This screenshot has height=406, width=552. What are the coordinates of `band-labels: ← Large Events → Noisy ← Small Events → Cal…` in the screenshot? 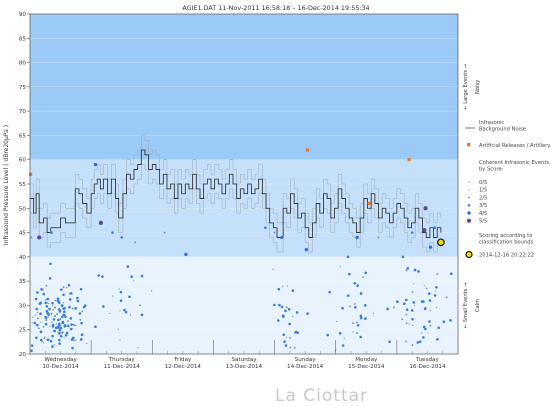 It's located at (472, 195).